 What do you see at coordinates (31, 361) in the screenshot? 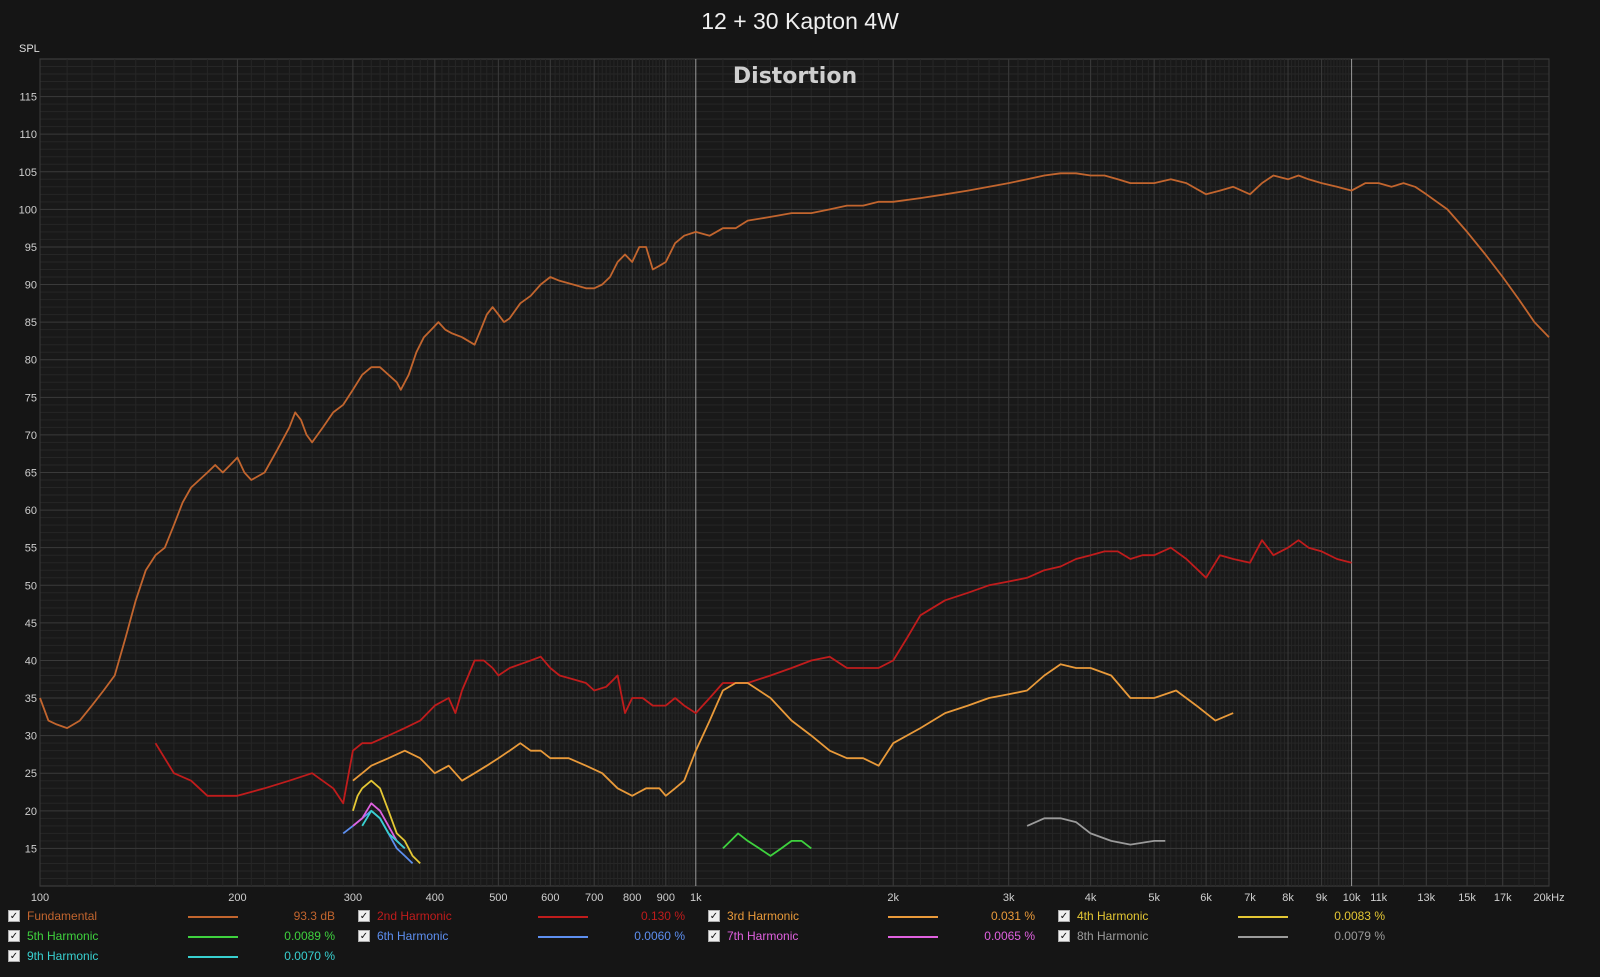
I see `y-tick-label: 80` at bounding box center [31, 361].